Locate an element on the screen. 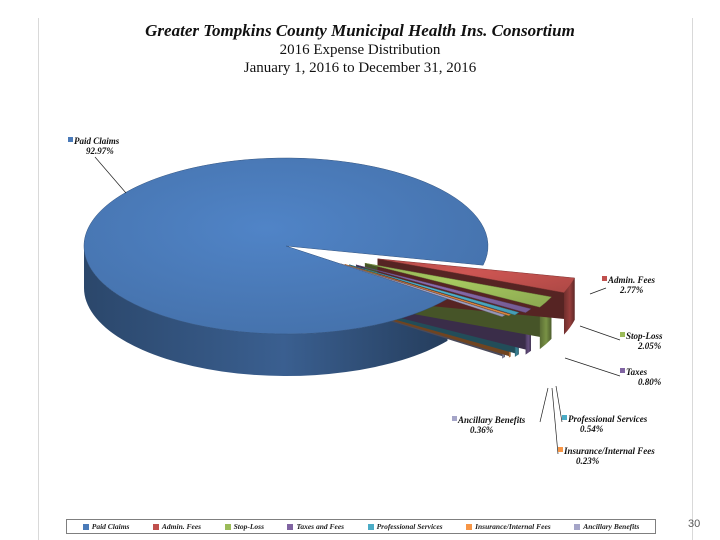 The image size is (720, 540). chart-subtitle: 2016 Expense Distribution is located at coordinates (360, 50).